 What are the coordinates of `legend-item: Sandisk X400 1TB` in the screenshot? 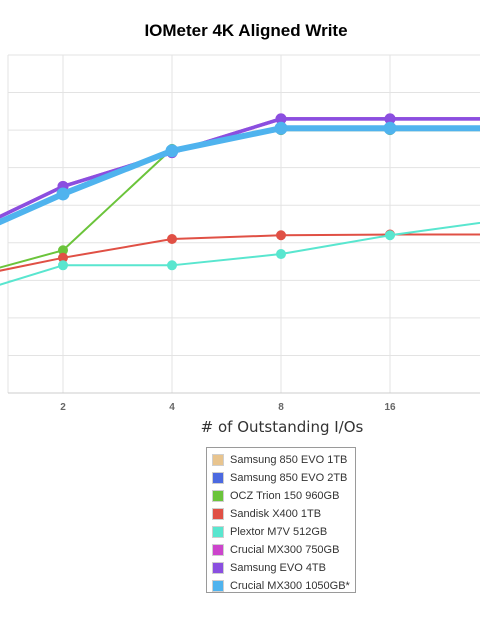 It's located at (281, 514).